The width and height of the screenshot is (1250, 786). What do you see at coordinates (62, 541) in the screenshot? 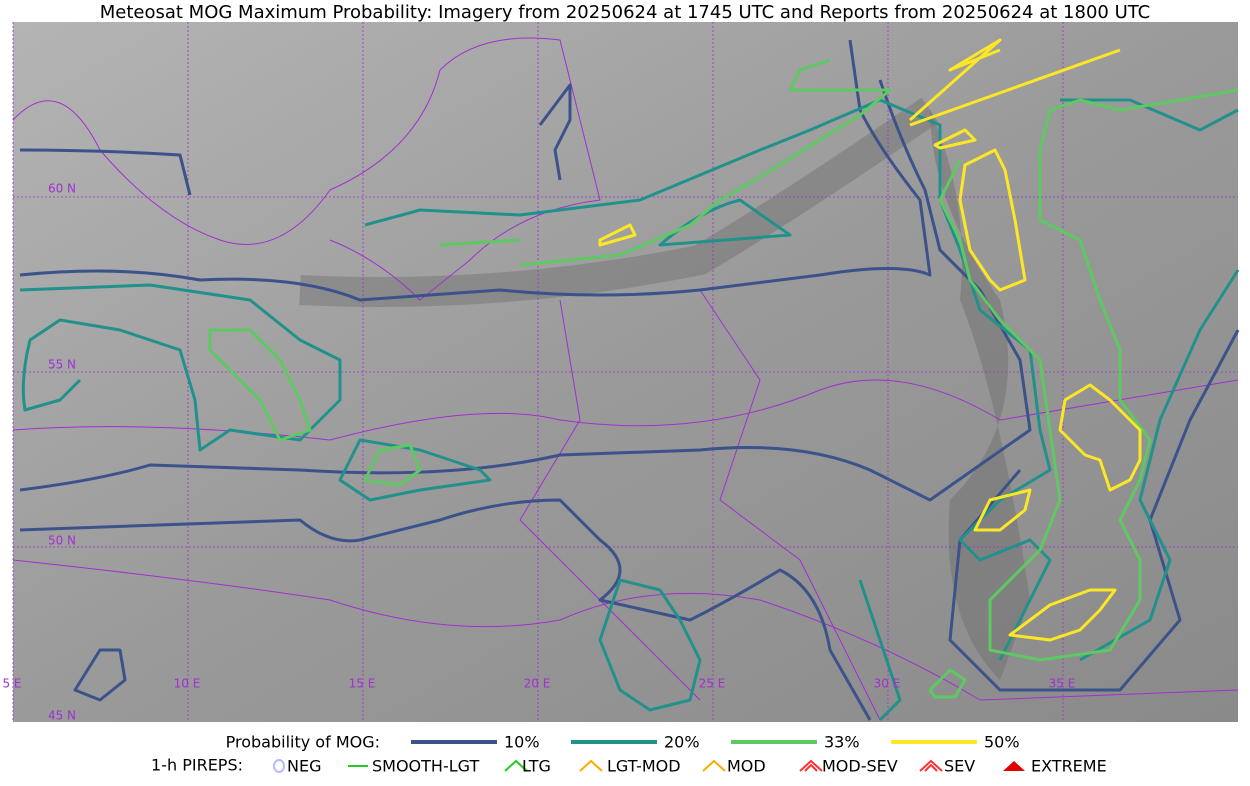
I see `lat-label: 50 N` at bounding box center [62, 541].